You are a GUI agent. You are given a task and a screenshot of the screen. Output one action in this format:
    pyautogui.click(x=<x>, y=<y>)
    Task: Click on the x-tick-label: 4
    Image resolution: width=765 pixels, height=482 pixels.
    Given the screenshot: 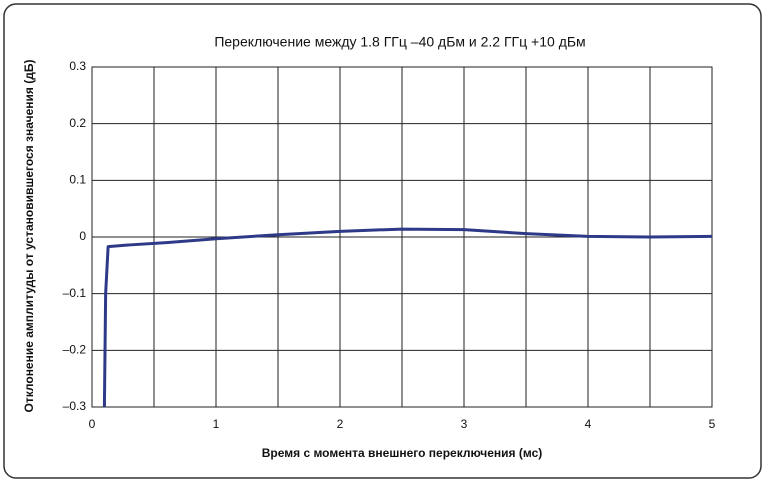 What is the action you would take?
    pyautogui.click(x=588, y=424)
    